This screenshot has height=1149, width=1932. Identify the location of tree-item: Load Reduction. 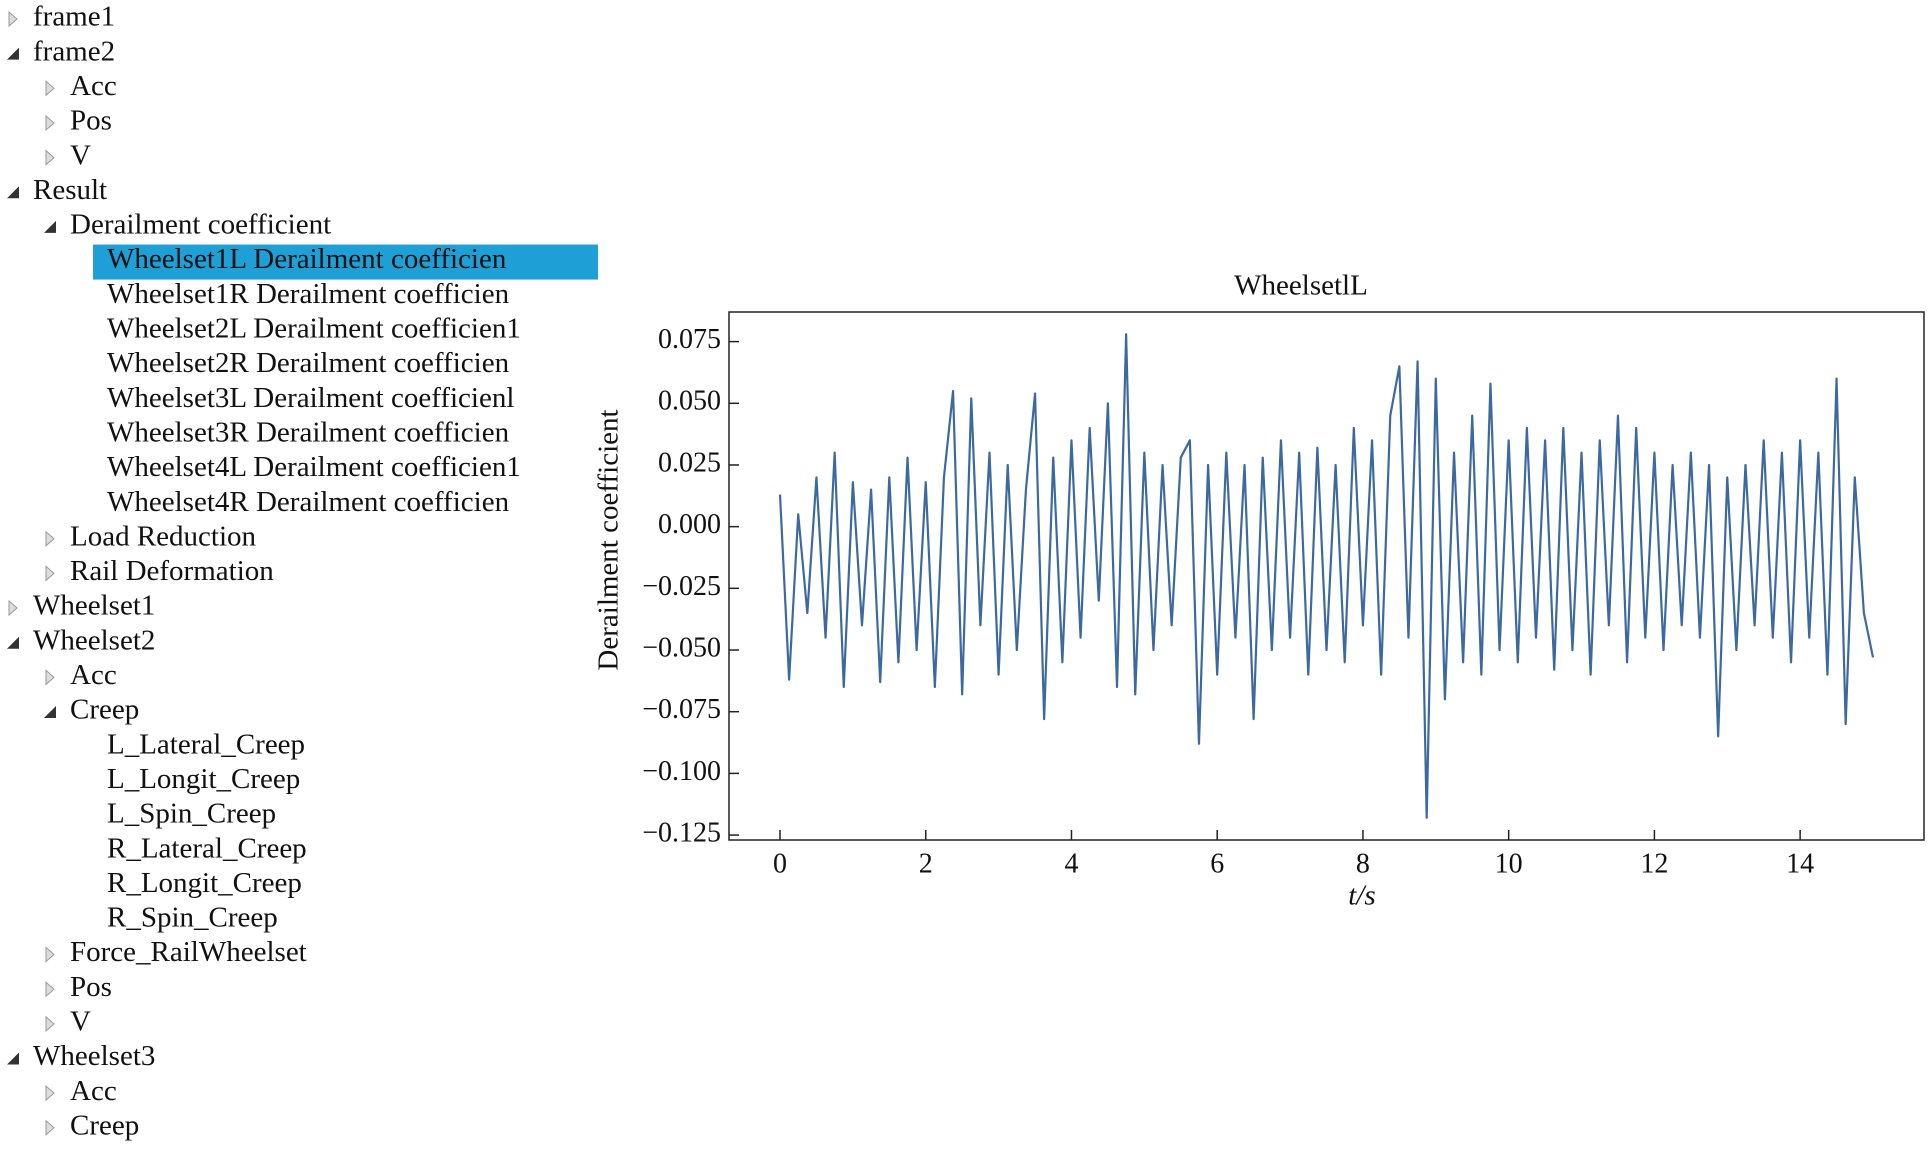
(163, 536).